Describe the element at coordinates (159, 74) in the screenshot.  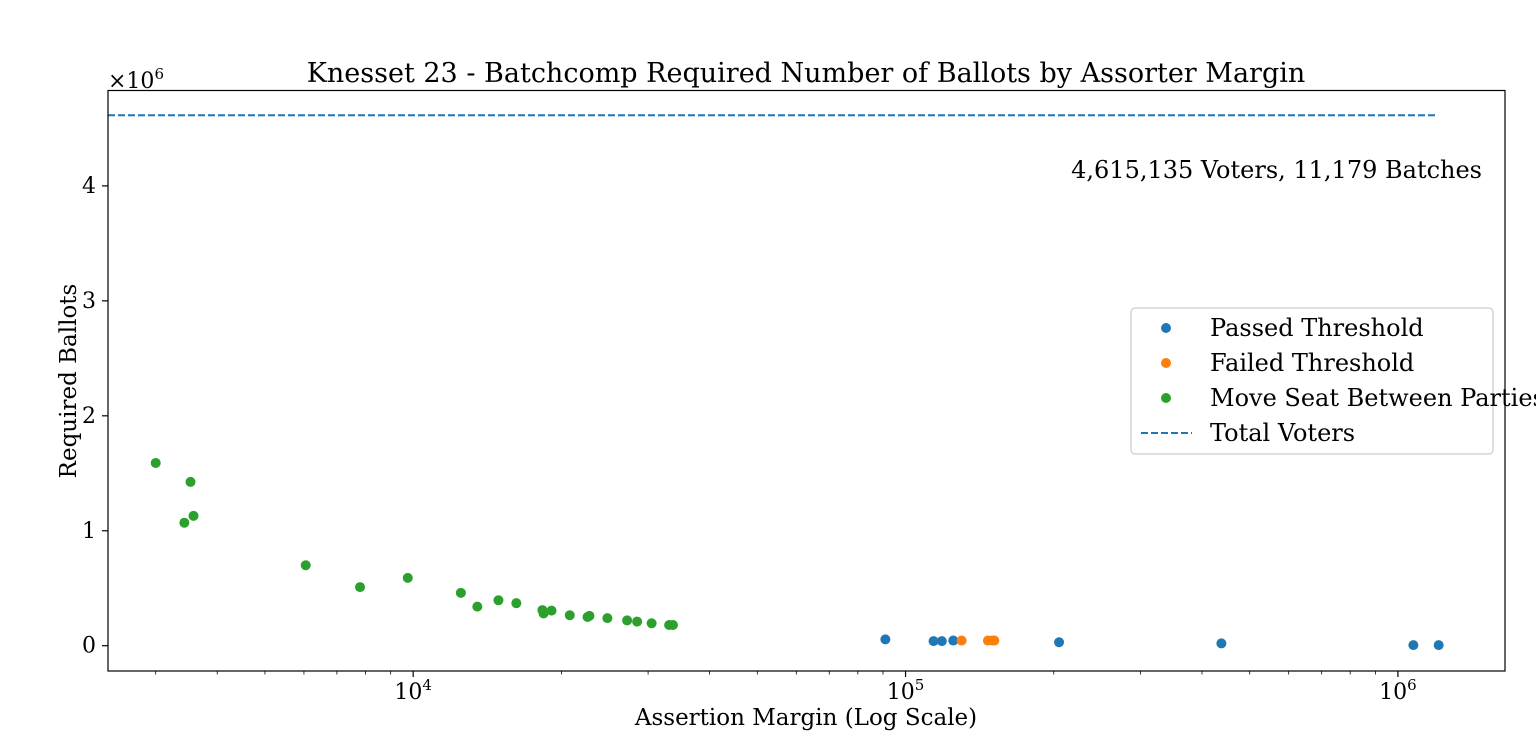
I see `y-multiplier-exponent: 6` at that location.